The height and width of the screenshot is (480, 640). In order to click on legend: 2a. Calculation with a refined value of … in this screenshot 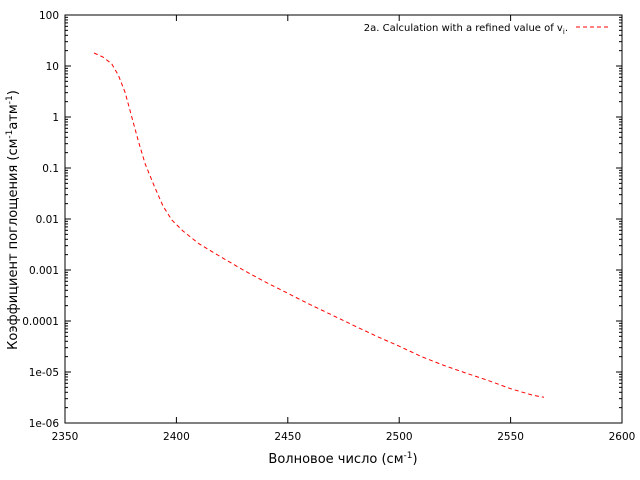, I will do `click(487, 29)`.